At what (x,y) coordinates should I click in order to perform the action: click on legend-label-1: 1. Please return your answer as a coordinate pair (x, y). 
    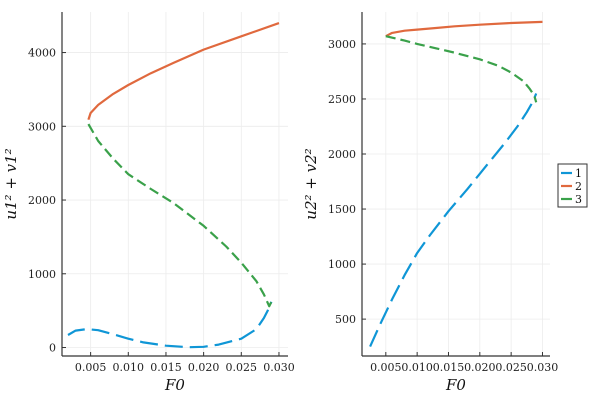
    Looking at the image, I should click on (578, 173).